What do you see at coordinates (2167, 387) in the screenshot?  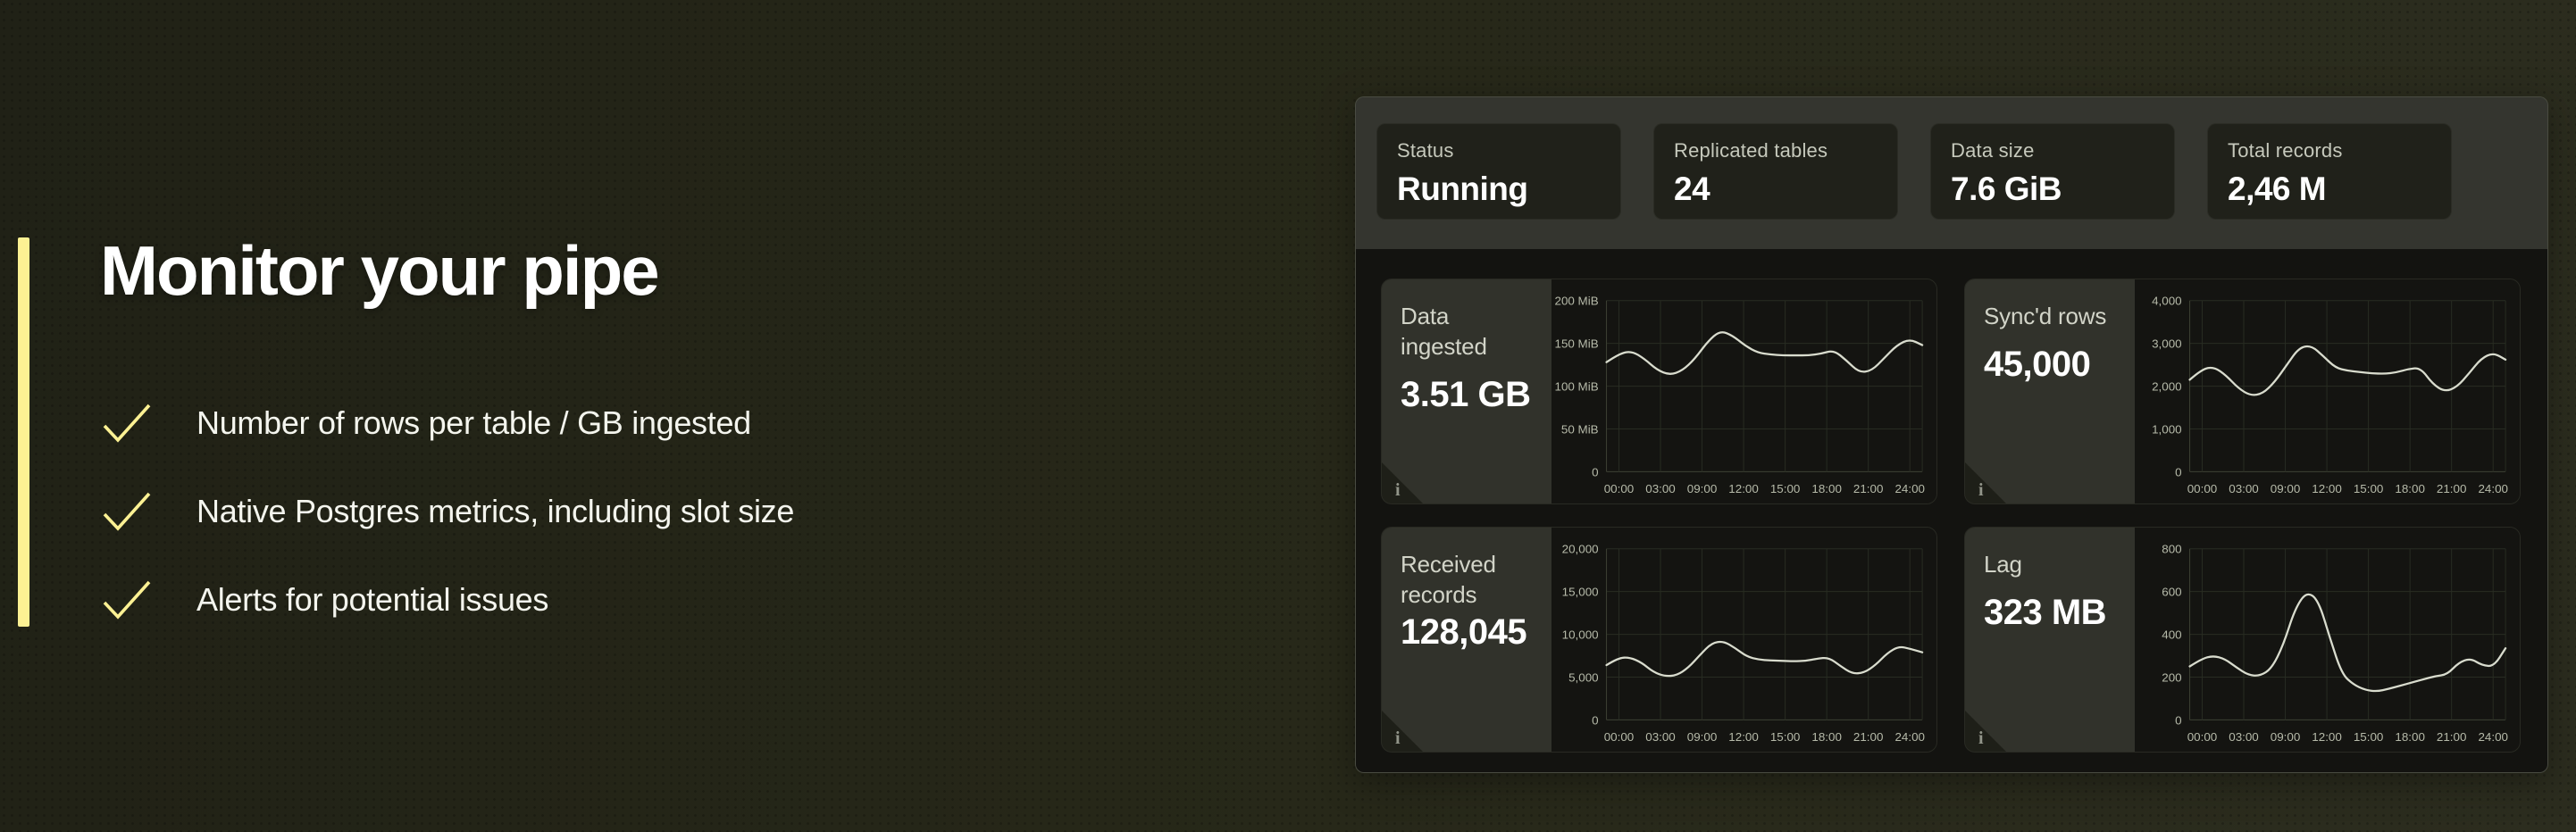 I see `svg-text: 2,000` at bounding box center [2167, 387].